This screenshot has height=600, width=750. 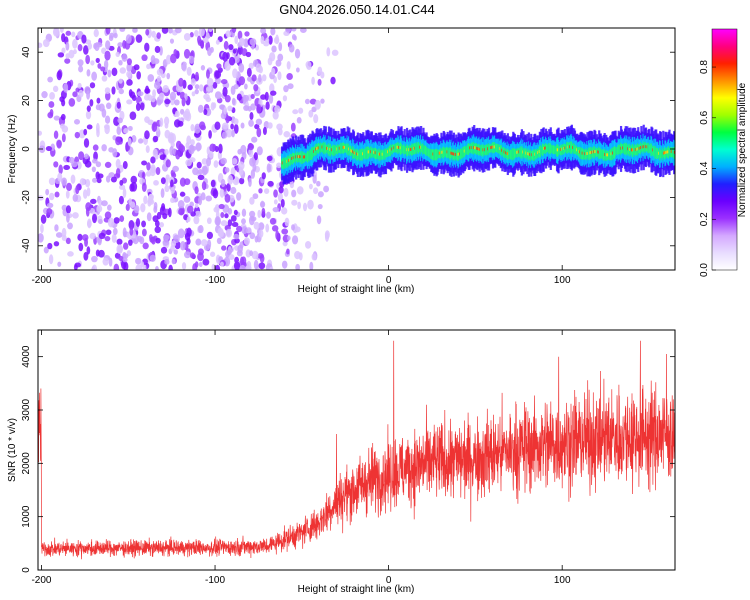 What do you see at coordinates (215, 580) in the screenshot?
I see `snr-x-tick-label: -100` at bounding box center [215, 580].